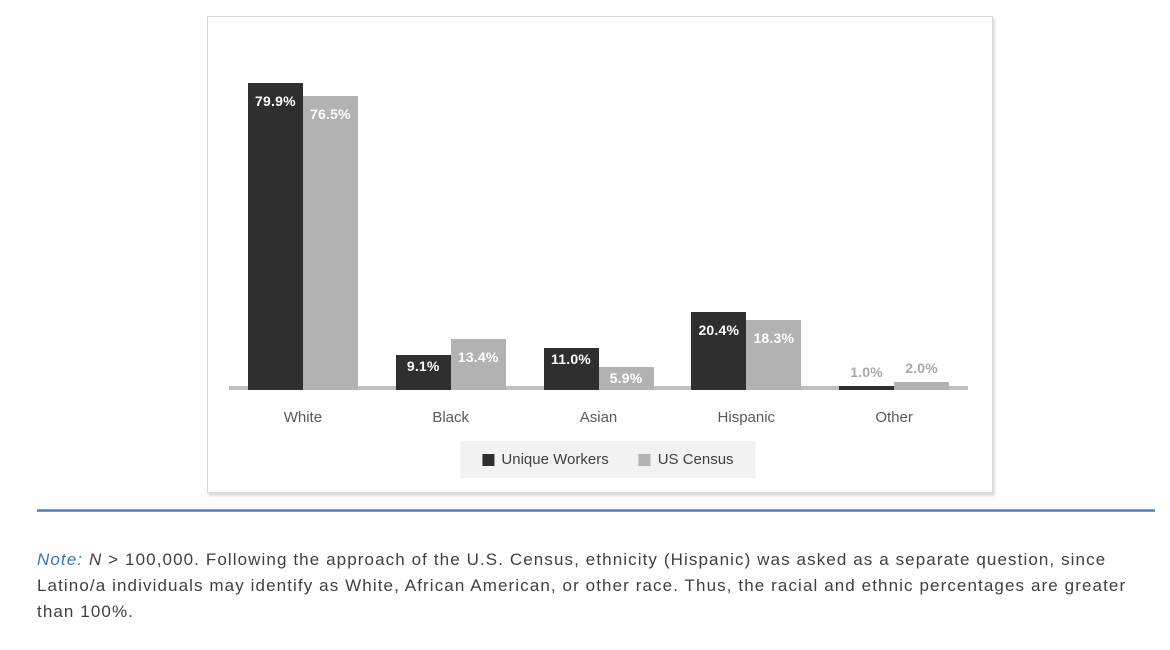 The image size is (1170, 650). I want to click on value-label-us-census-other: 2.0%, so click(921, 368).